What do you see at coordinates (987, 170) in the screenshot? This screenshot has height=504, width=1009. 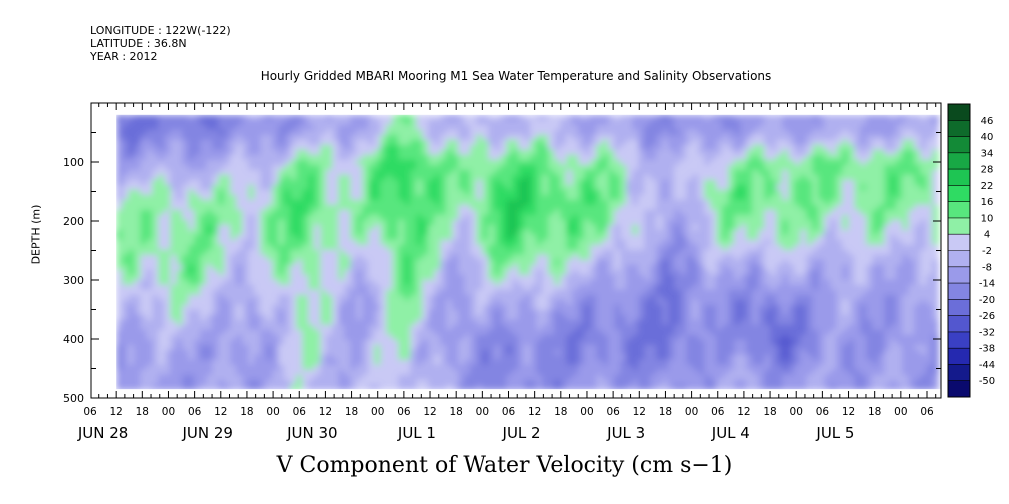 I see `colorbar-label: 28` at bounding box center [987, 170].